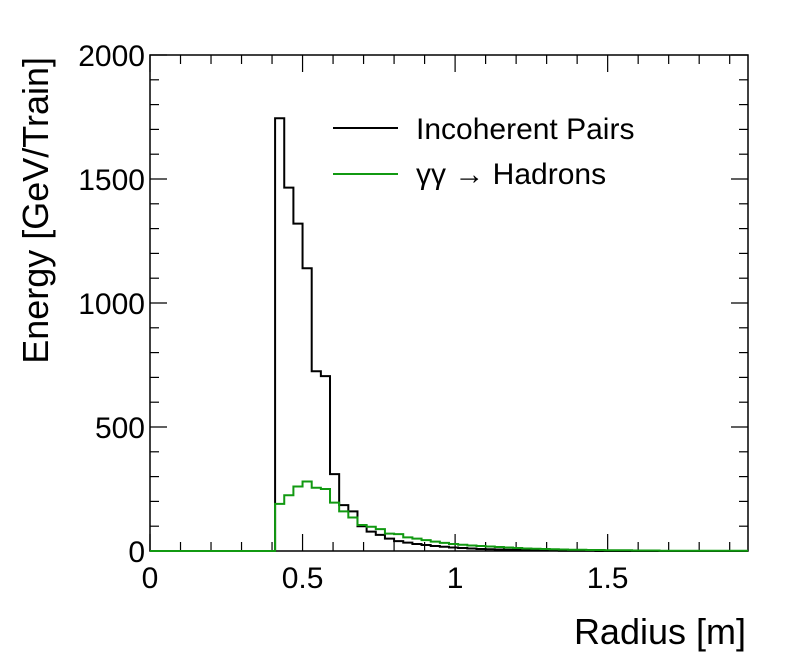  Describe the element at coordinates (136, 552) in the screenshot. I see `y-tick-label: 0` at that location.